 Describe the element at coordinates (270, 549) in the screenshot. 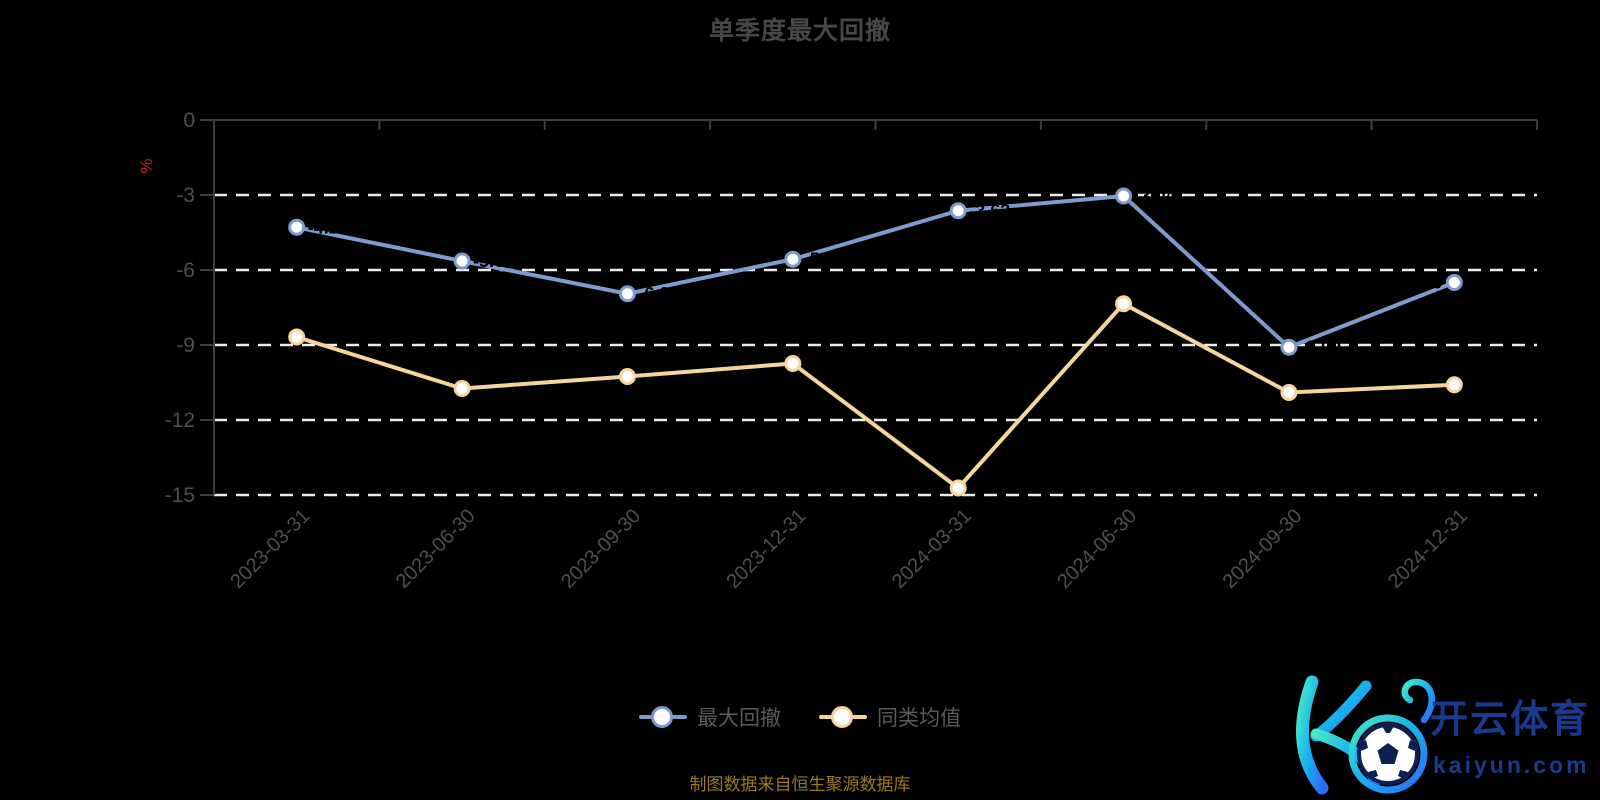

I see `x-axis-label: 2023-03-31` at that location.